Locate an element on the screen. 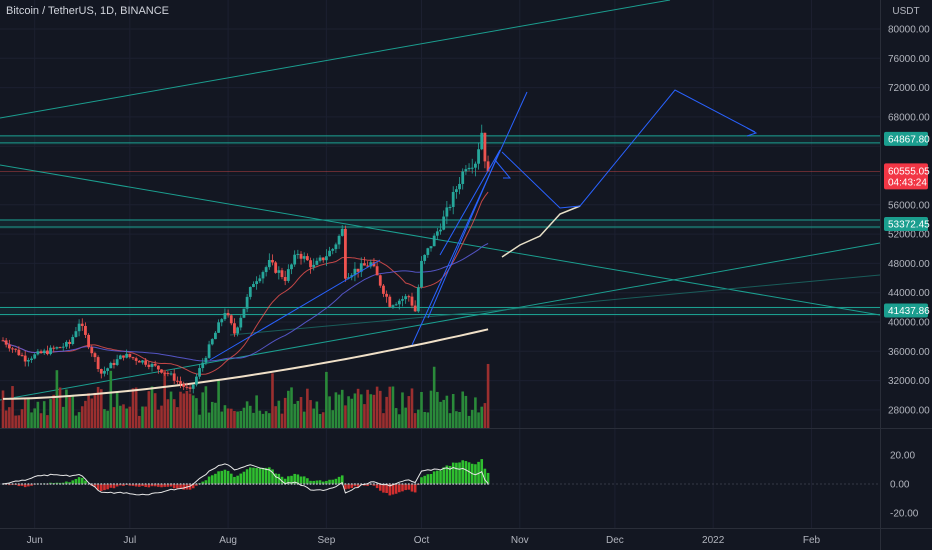 Image resolution: width=932 pixels, height=550 pixels. projection-arrow-head is located at coordinates (752, 132).